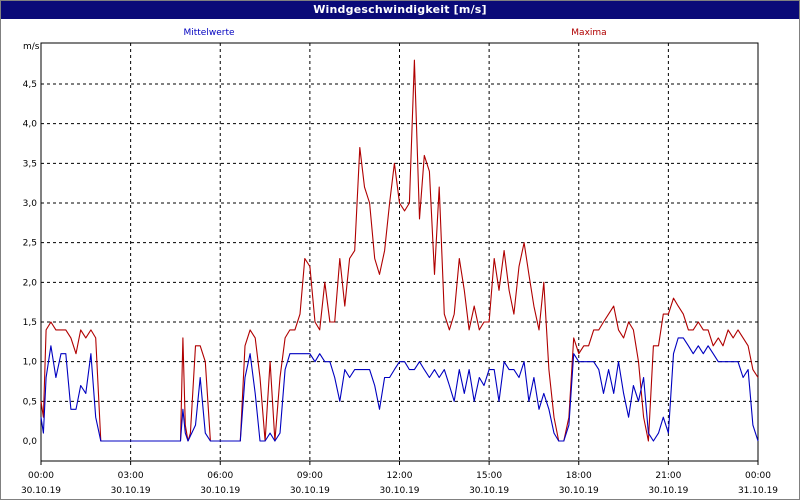 Image resolution: width=800 pixels, height=500 pixels. What do you see at coordinates (30, 283) in the screenshot?
I see `y-tick-label: 2,0` at bounding box center [30, 283].